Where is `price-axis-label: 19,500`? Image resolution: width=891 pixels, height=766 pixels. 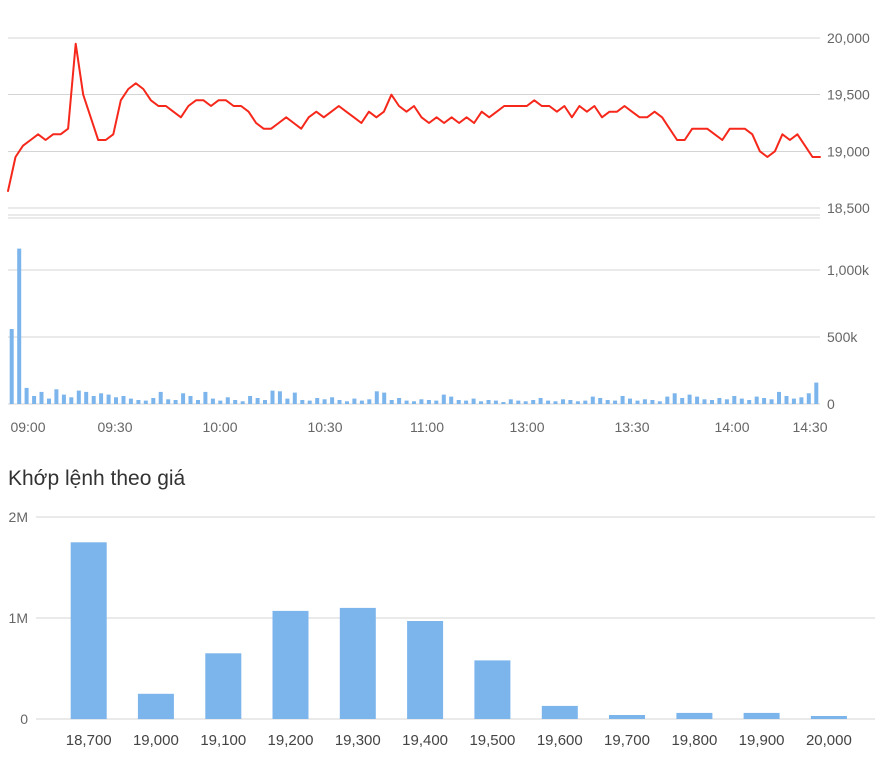
price-axis-label: 19,500 is located at coordinates (848, 95).